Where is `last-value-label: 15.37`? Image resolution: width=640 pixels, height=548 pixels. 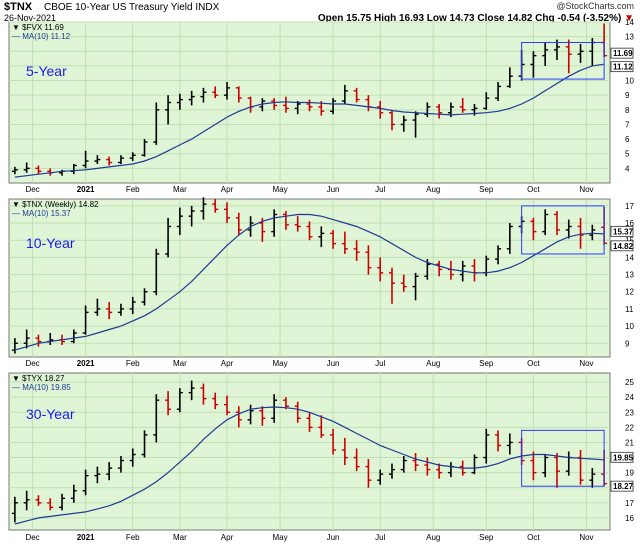
last-value-label: 15.37 is located at coordinates (623, 231).